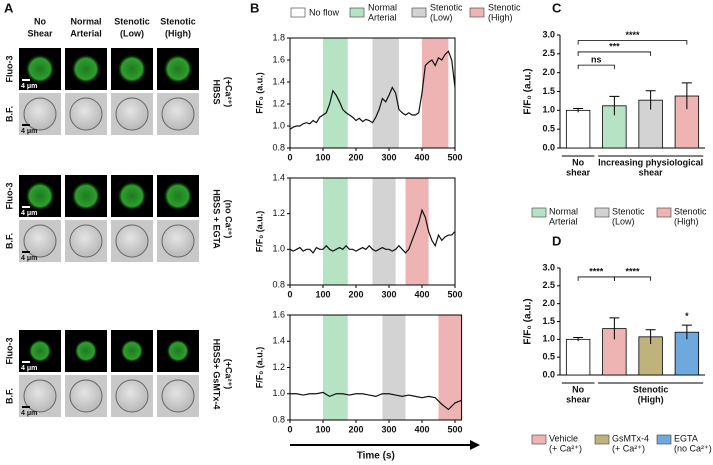  Describe the element at coordinates (548, 357) in the screenshot. I see `y-tick-label: 0.5` at that location.